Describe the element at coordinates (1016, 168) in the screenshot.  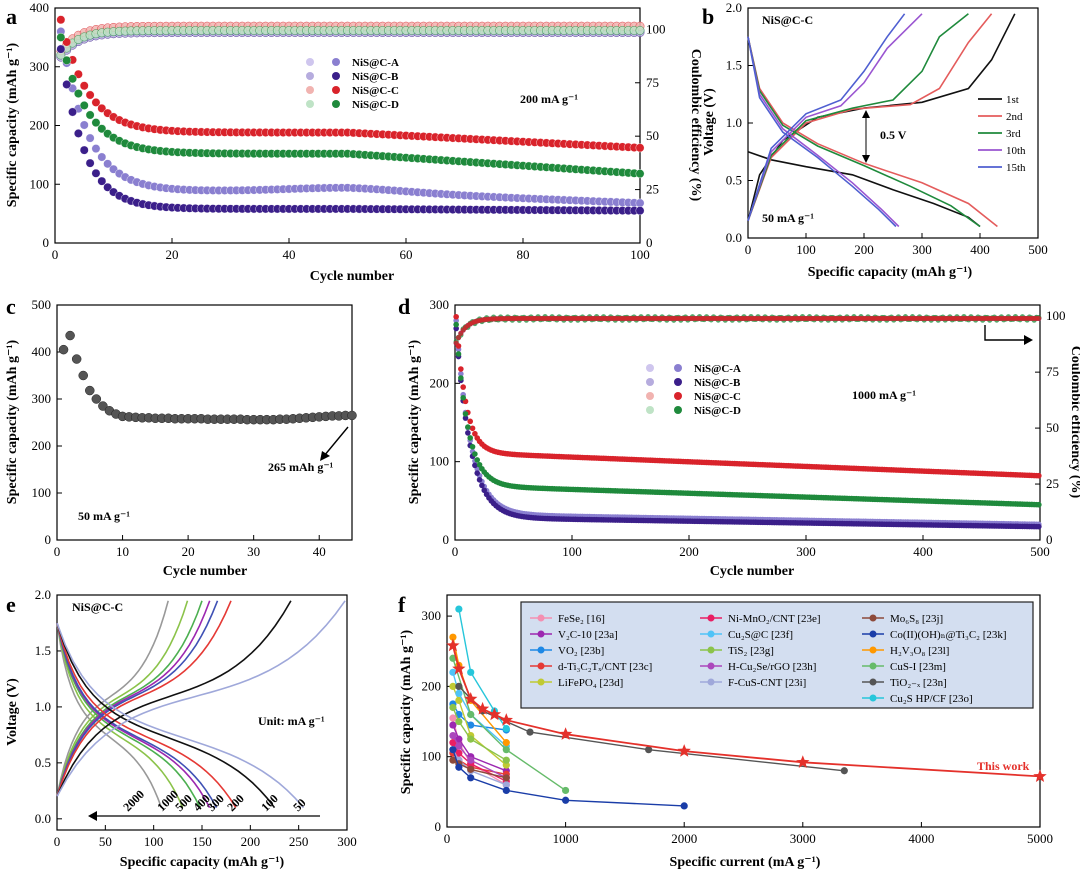
I see `legend-label: 15th` at that location.